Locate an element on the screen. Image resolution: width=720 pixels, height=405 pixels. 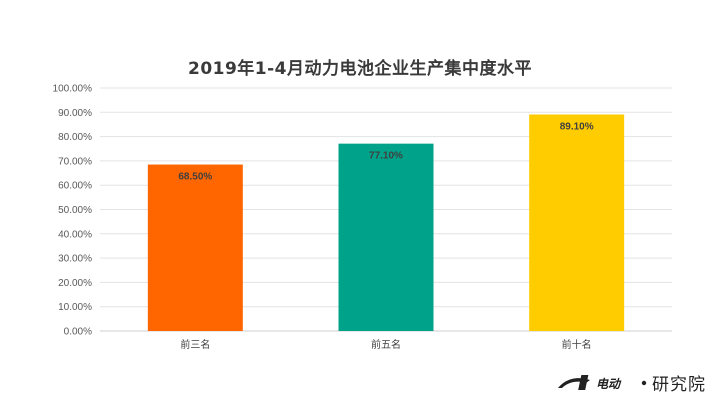
chart-title: 2019年1-4月动力电池企业生产集中度水平 is located at coordinates (360, 69).